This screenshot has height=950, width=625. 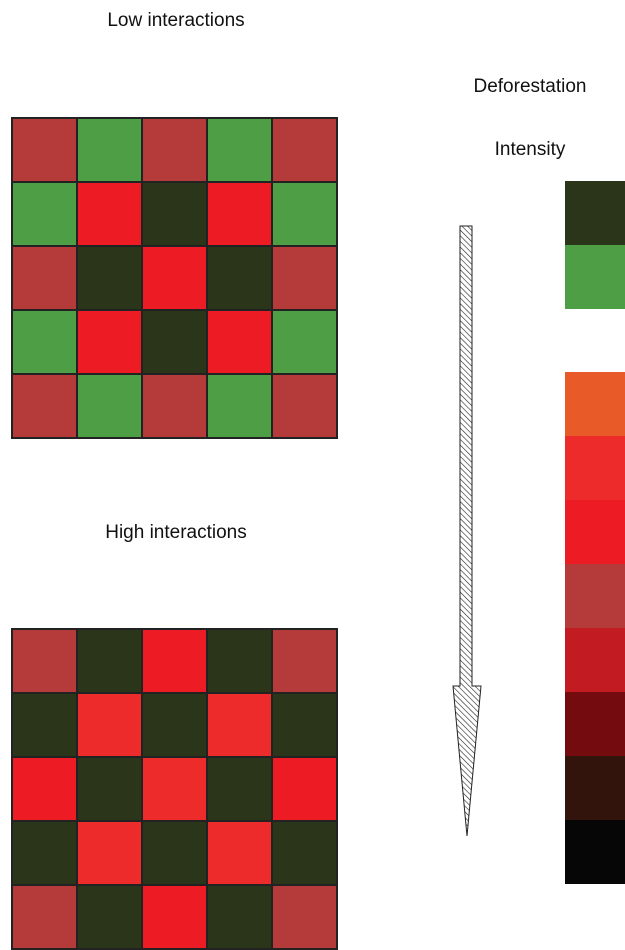 I want to click on legend-title-deforestation: Deforestation, so click(x=530, y=86).